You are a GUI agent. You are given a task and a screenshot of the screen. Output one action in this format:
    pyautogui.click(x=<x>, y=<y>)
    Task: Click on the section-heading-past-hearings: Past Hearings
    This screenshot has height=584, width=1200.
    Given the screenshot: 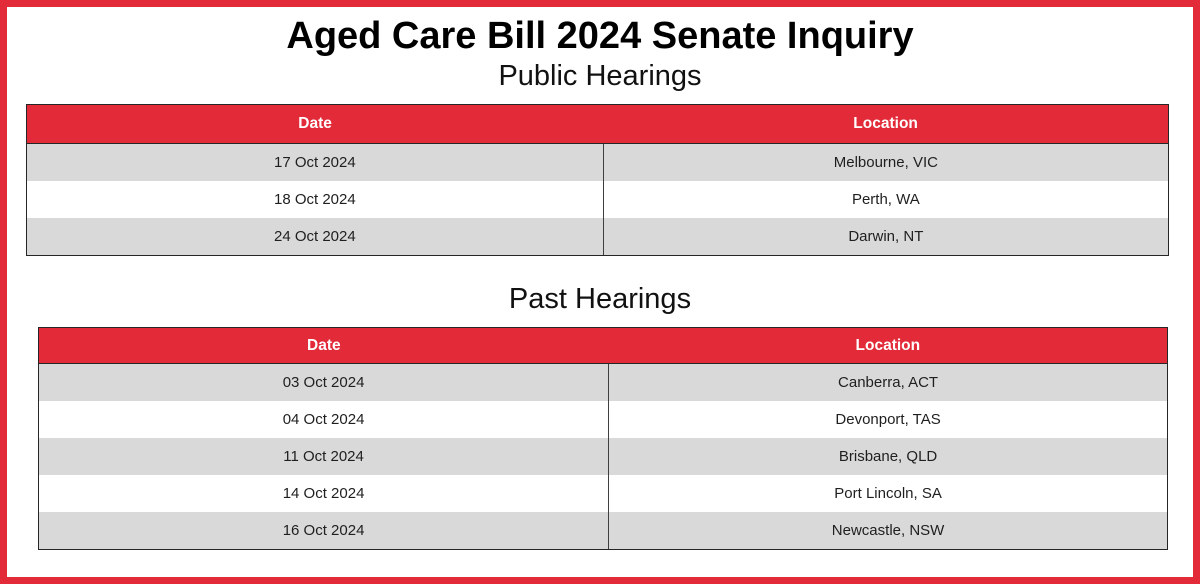 What is the action you would take?
    pyautogui.click(x=600, y=299)
    